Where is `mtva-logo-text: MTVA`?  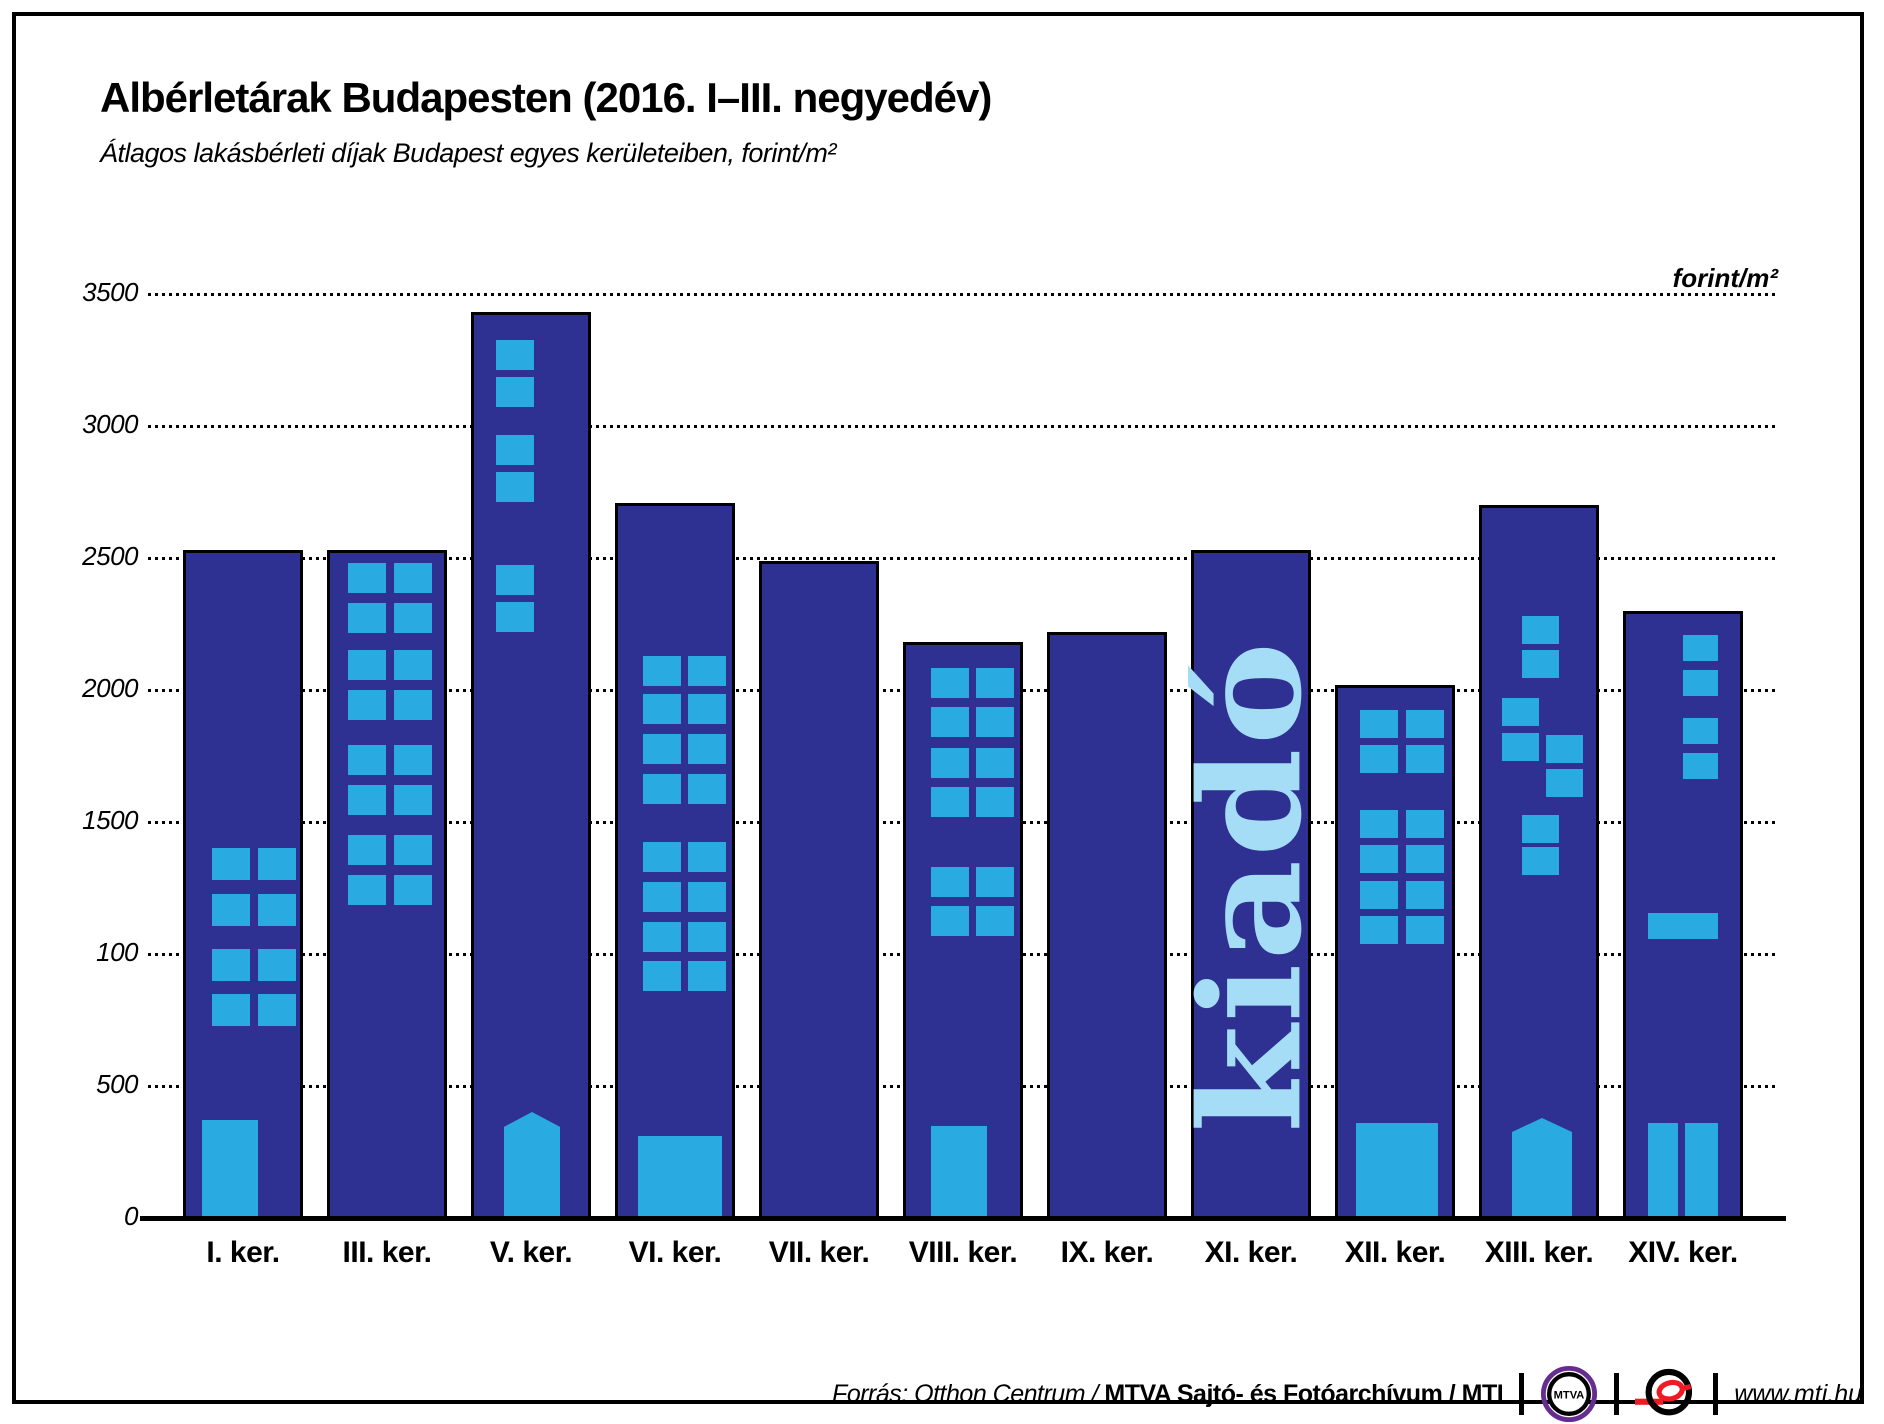 mtva-logo-text: MTVA is located at coordinates (1569, 1395).